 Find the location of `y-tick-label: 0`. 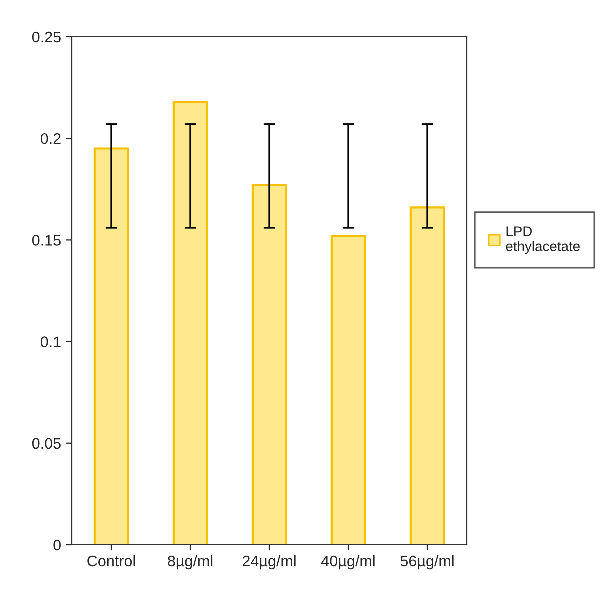

y-tick-label: 0 is located at coordinates (57, 545).